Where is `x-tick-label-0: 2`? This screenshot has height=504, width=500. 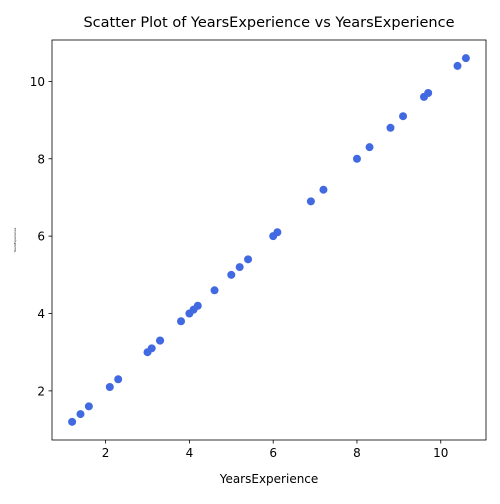
x-tick-label-0: 2 is located at coordinates (106, 453).